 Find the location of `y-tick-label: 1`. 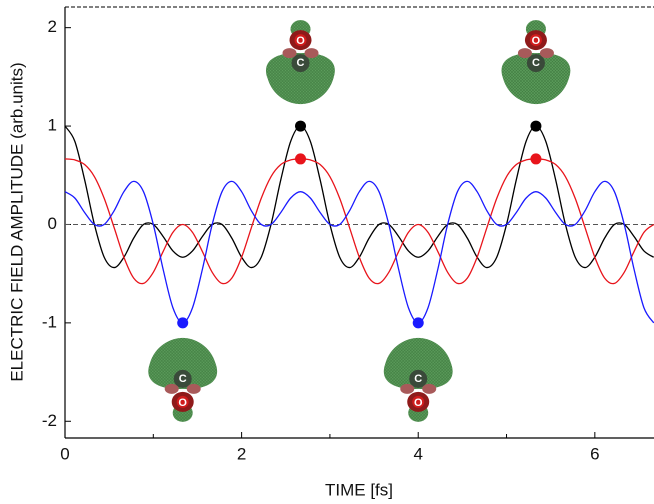

y-tick-label: 1 is located at coordinates (52, 125).